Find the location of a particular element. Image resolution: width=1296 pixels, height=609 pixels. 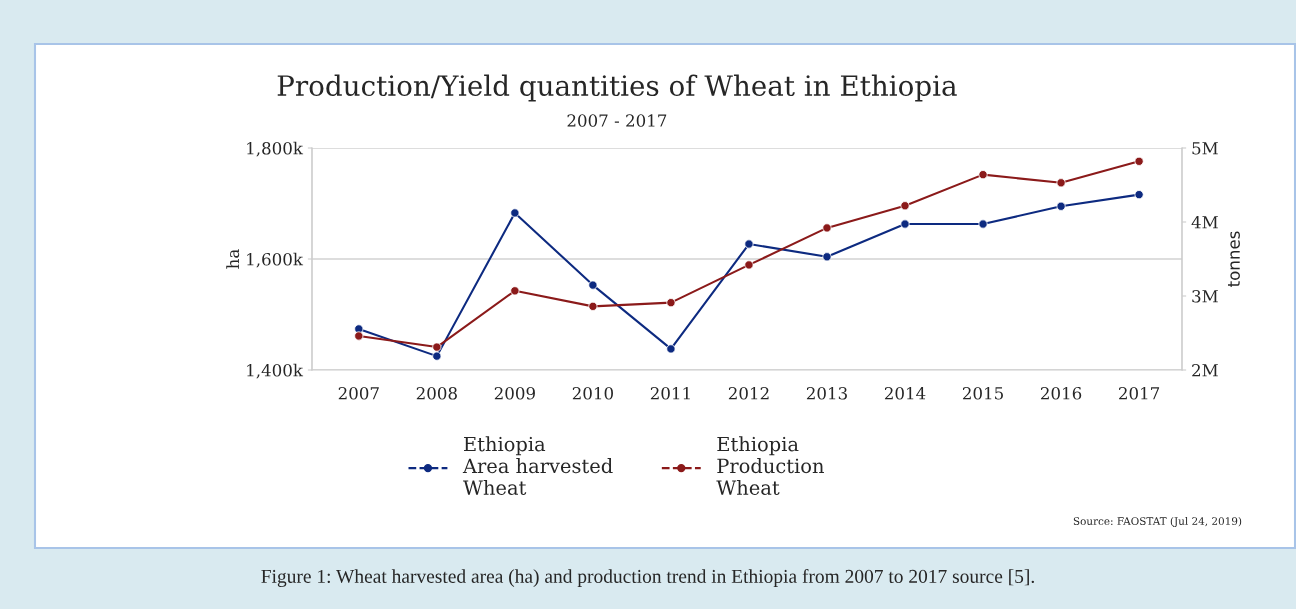

y-tick-label: 1,600k is located at coordinates (275, 260).